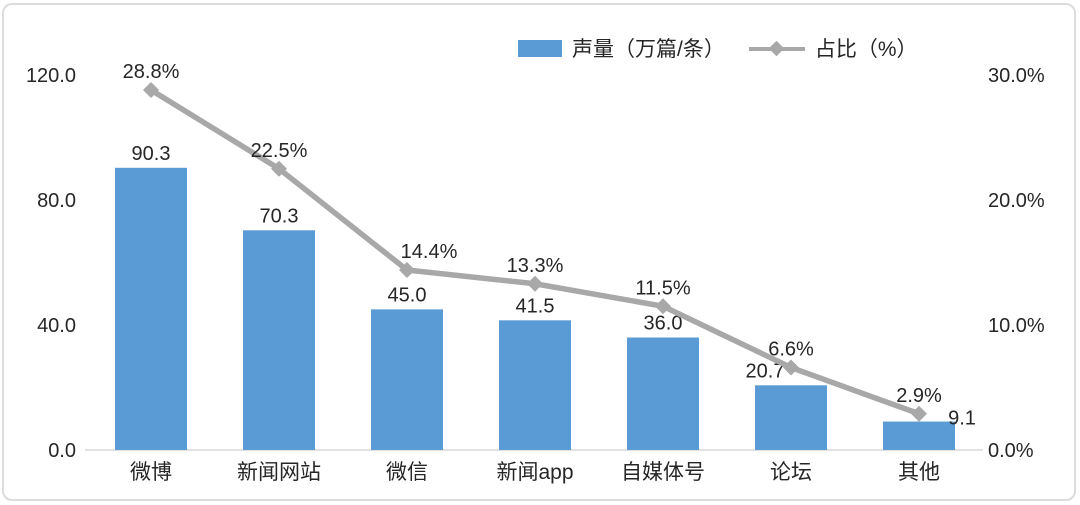 The height and width of the screenshot is (505, 1080). Describe the element at coordinates (791, 472) in the screenshot. I see `category-label: 论坛` at that location.